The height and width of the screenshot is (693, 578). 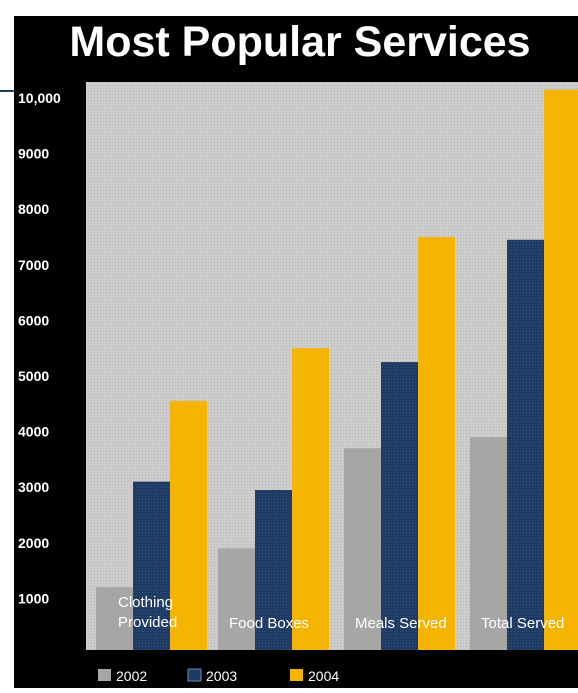 What do you see at coordinates (33, 376) in the screenshot?
I see `y-tick-label: 5000` at bounding box center [33, 376].